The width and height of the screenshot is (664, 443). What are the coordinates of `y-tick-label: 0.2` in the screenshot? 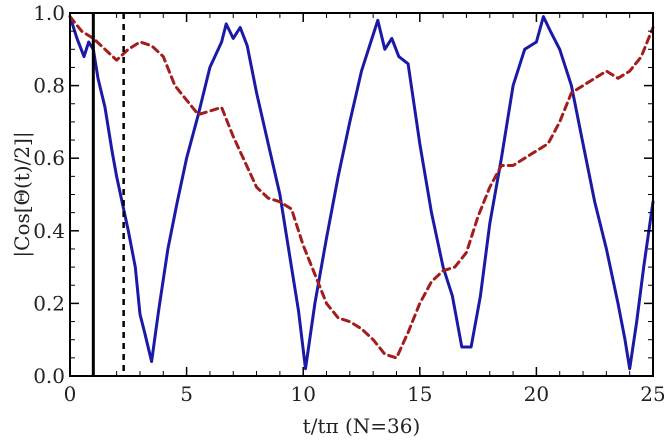 It's located at (49, 303).